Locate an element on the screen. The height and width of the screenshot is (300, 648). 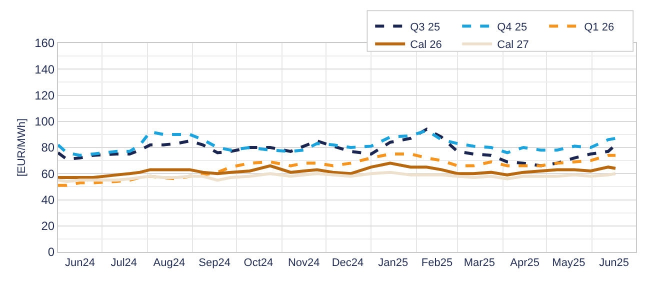
legend-label: Q1 26 is located at coordinates (599, 27).